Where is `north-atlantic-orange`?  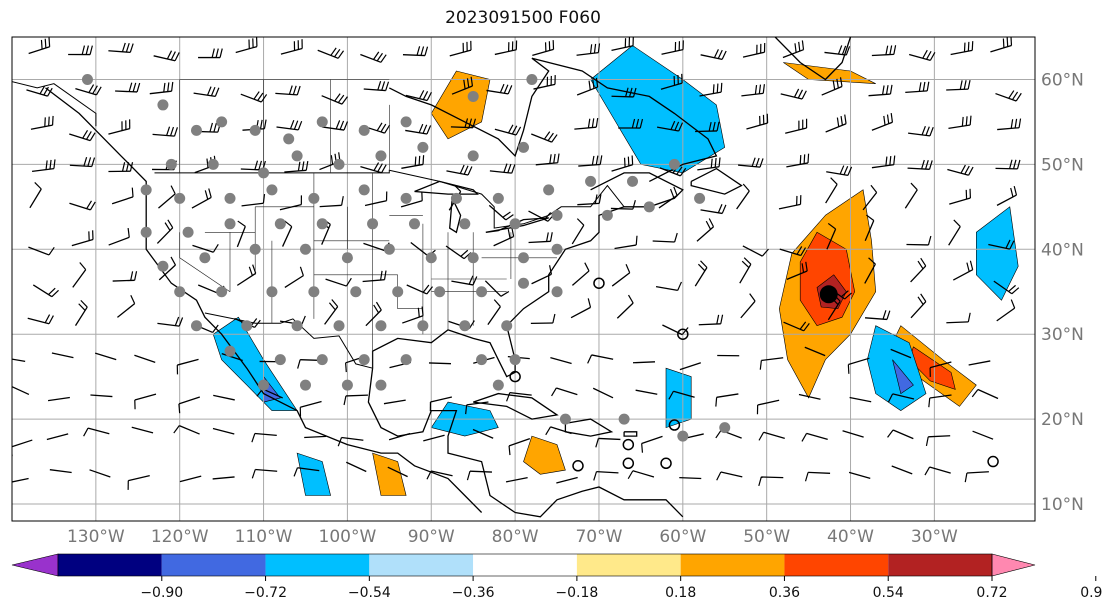
north-atlantic-orange is located at coordinates (829, 73).